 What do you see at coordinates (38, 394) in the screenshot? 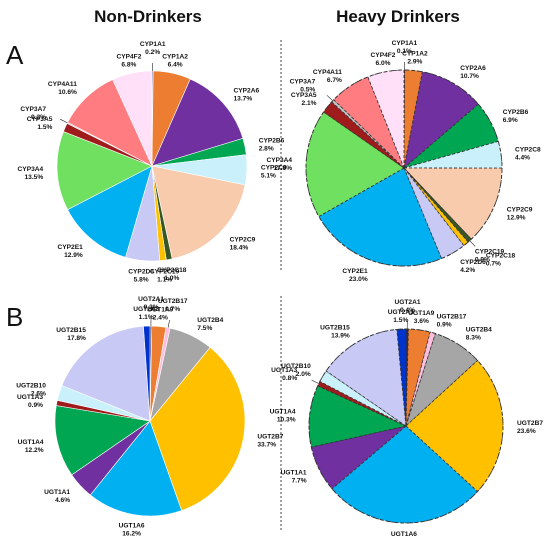
I see `slice-pct-ugt2b10: 2.6%` at bounding box center [38, 394].